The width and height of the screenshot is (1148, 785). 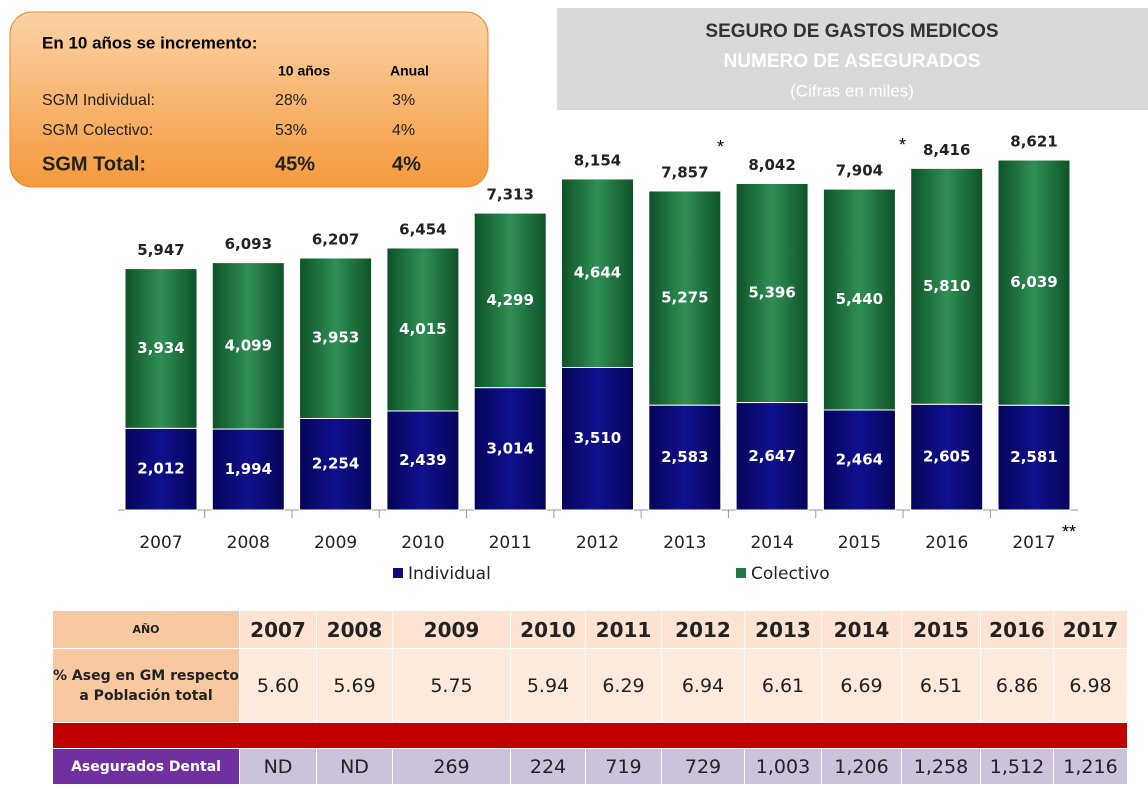 I want to click on total-label: 7,857, so click(x=684, y=172).